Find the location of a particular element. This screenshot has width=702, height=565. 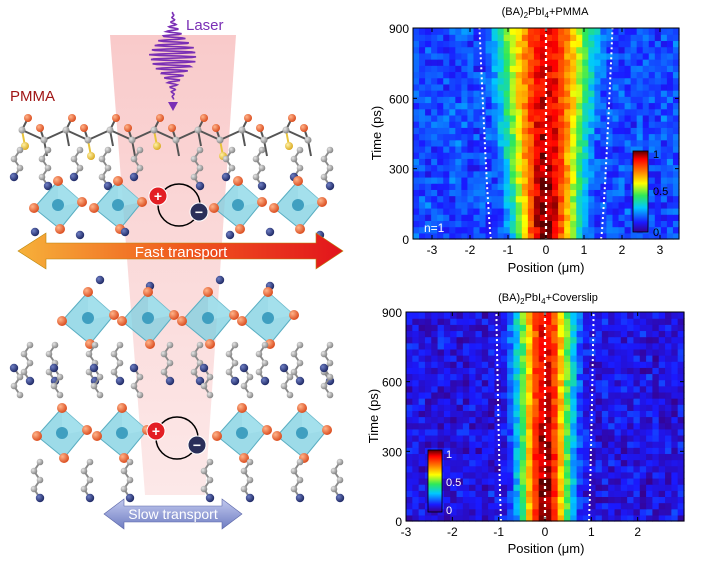

sulfur-atom is located at coordinates (289, 146).